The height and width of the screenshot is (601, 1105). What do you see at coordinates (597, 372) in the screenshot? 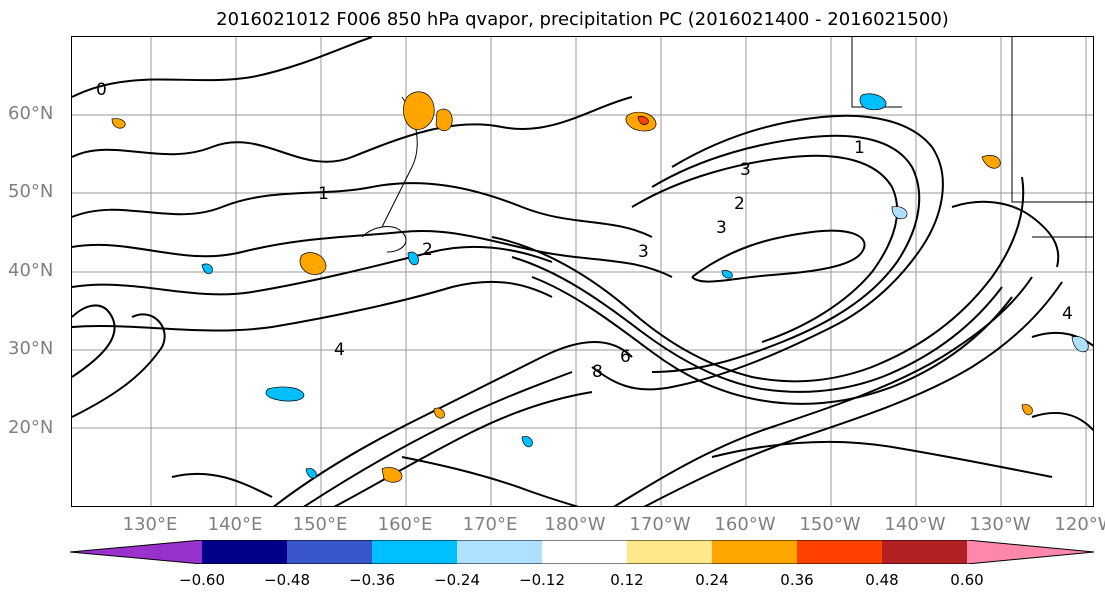
I see `contour-label: 8` at bounding box center [597, 372].